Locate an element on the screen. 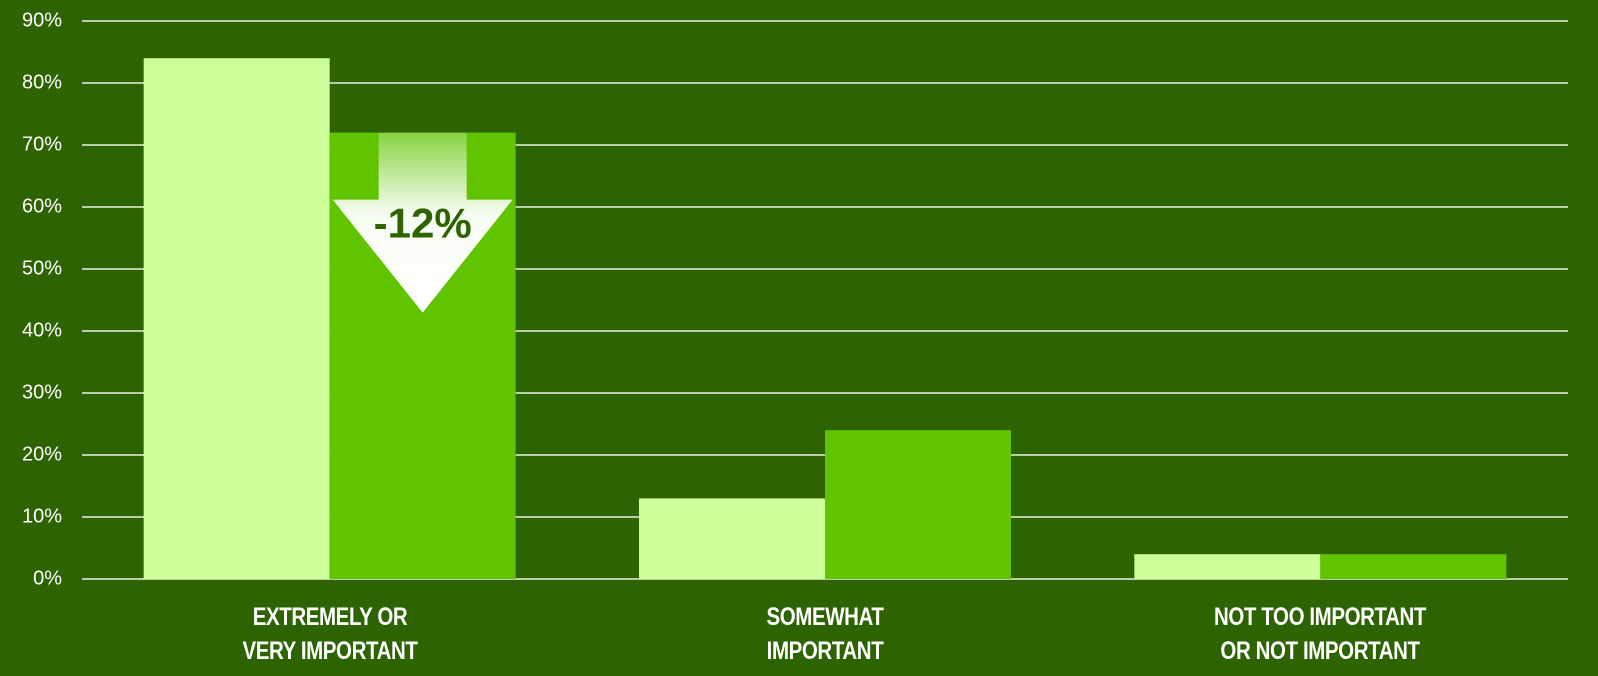 The height and width of the screenshot is (676, 1598). y-tick-label: 20% is located at coordinates (42, 454).